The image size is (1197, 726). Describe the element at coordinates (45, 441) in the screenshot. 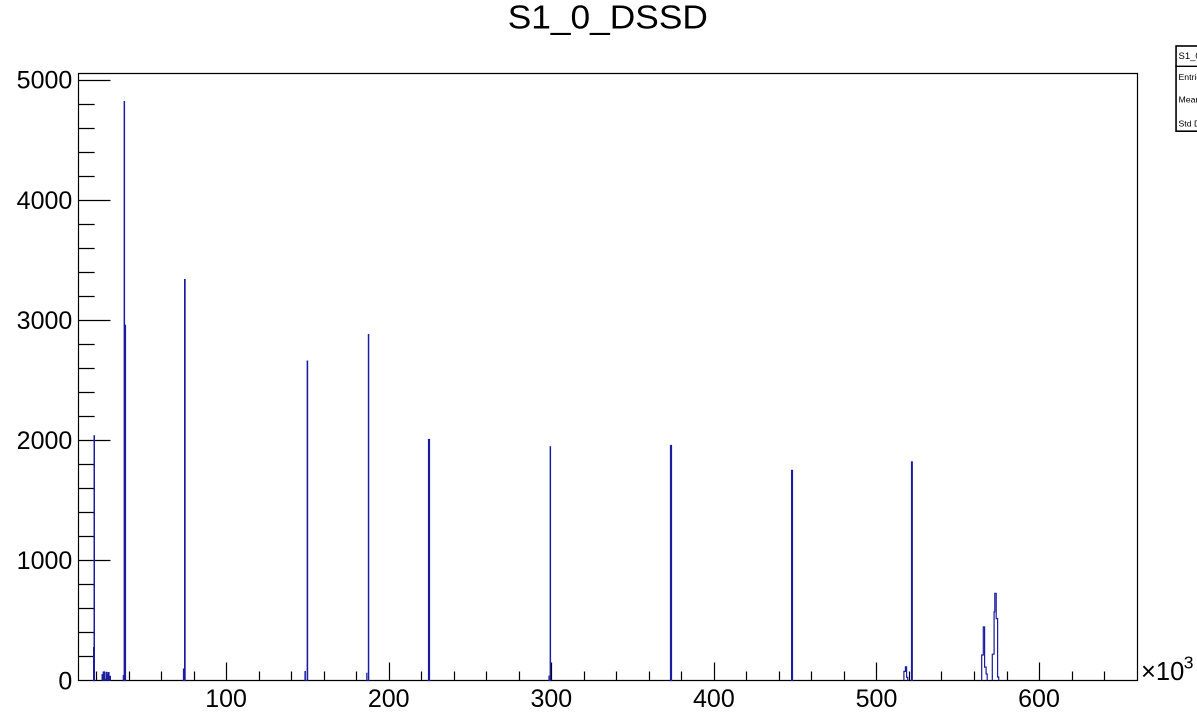

I see `svg-text: 2000` at that location.